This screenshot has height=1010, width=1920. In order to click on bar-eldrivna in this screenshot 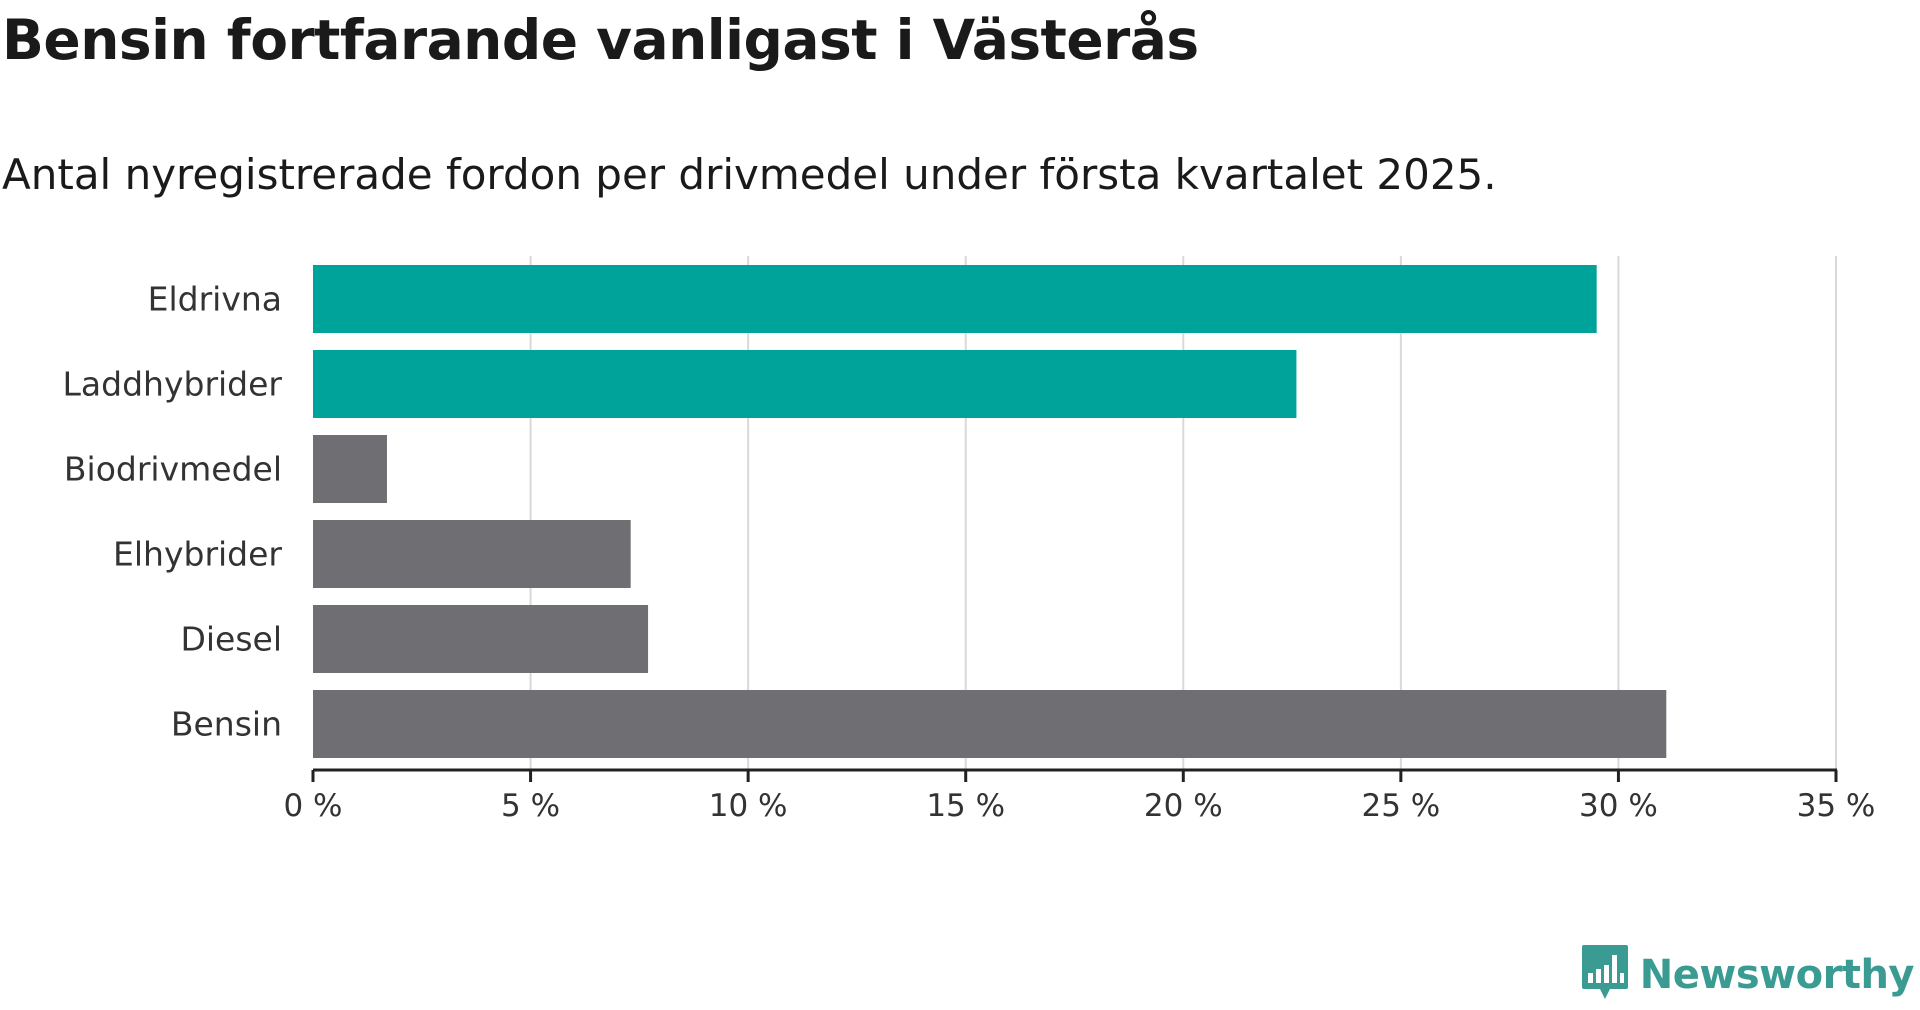, I will do `click(955, 299)`.